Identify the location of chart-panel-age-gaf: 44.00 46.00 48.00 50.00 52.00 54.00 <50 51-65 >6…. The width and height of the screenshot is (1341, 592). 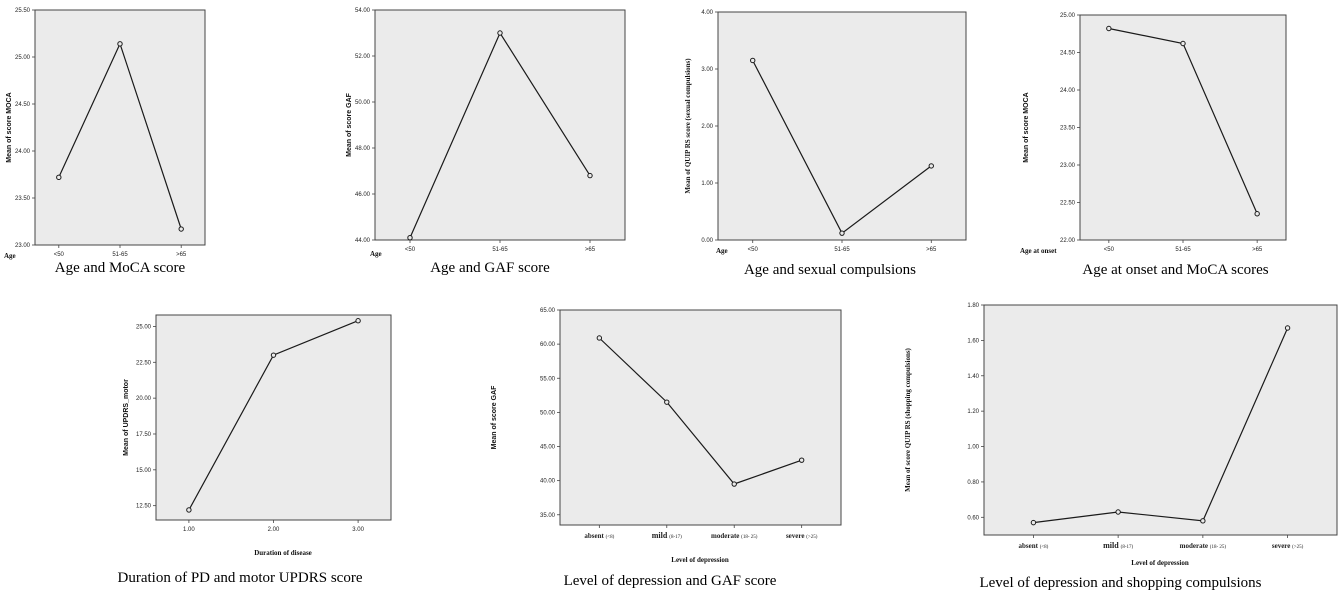
(490, 142).